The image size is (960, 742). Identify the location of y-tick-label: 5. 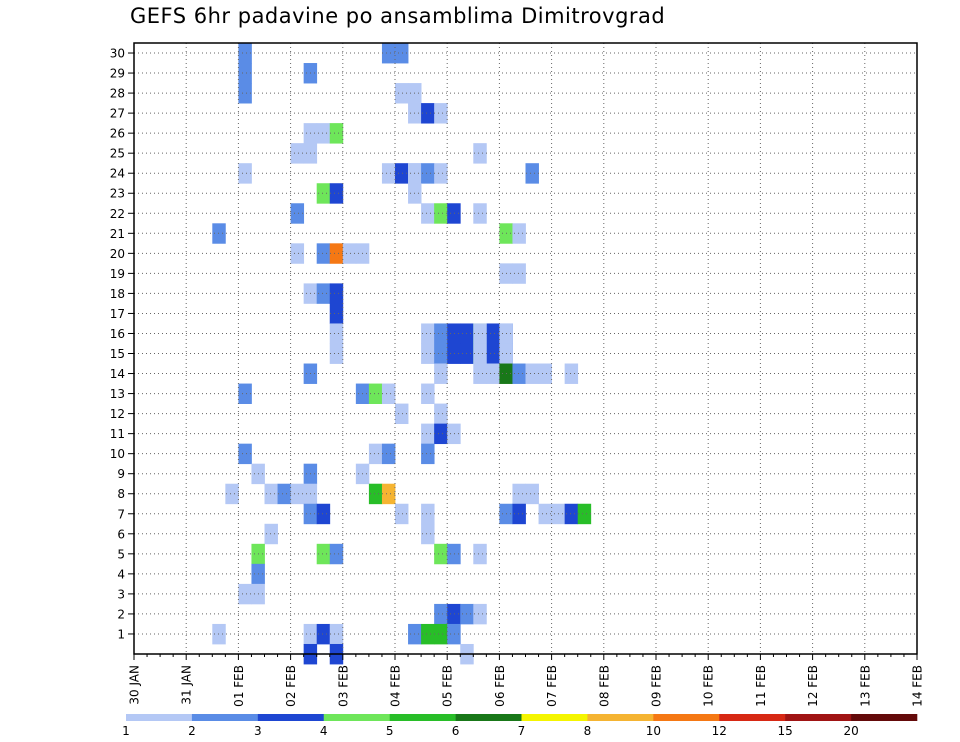
(121, 554).